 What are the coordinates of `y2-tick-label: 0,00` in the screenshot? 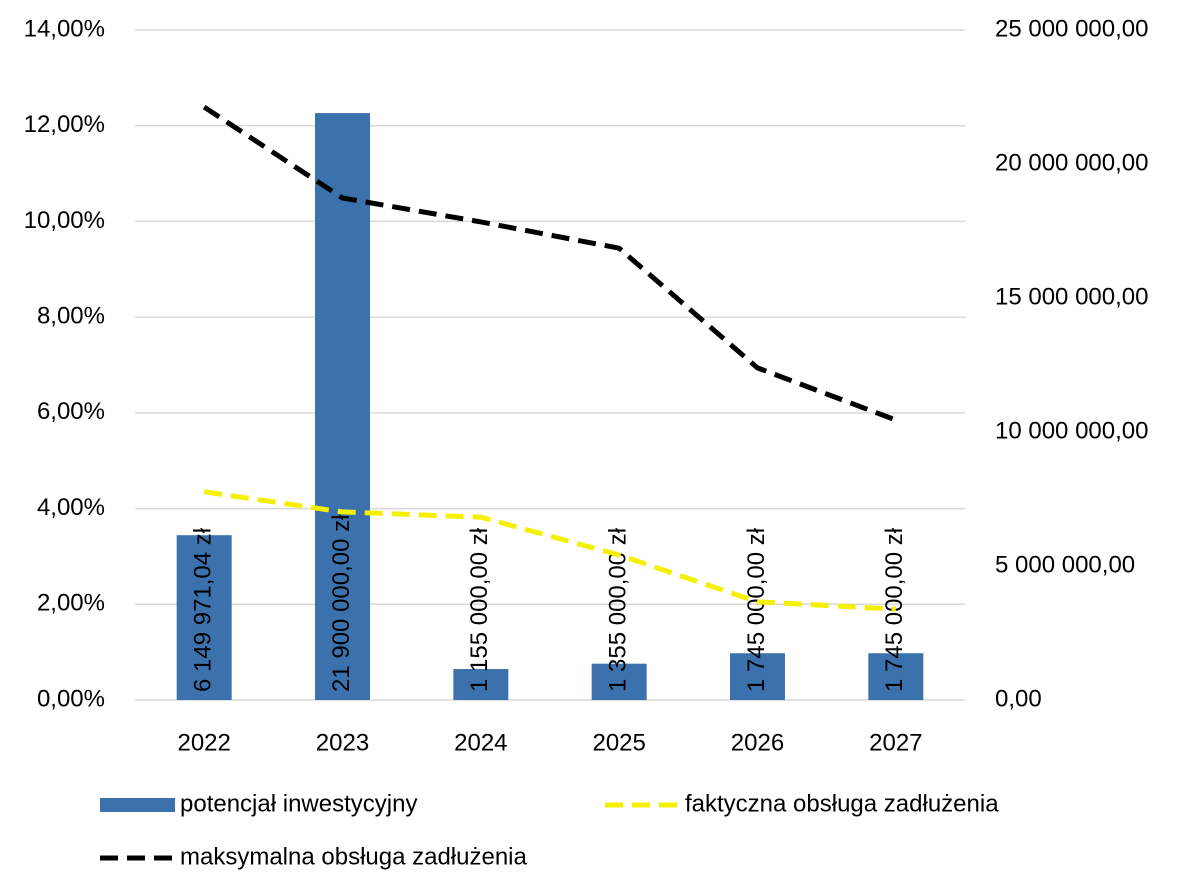 It's located at (1018, 698).